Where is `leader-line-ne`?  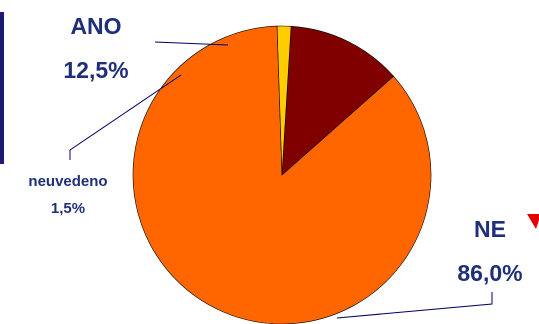 leader-line-ne is located at coordinates (414, 305).